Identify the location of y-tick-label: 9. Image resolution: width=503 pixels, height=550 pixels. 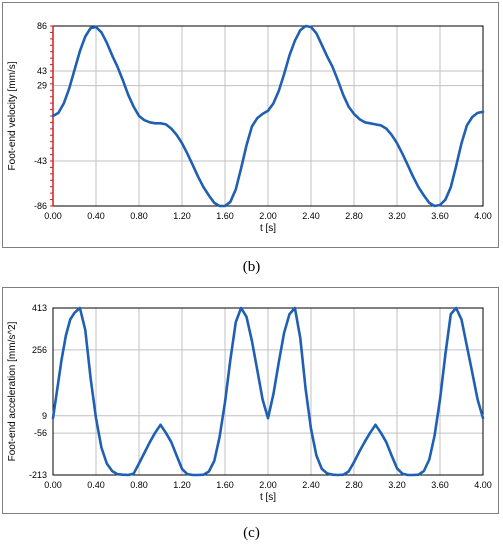
(44, 416).